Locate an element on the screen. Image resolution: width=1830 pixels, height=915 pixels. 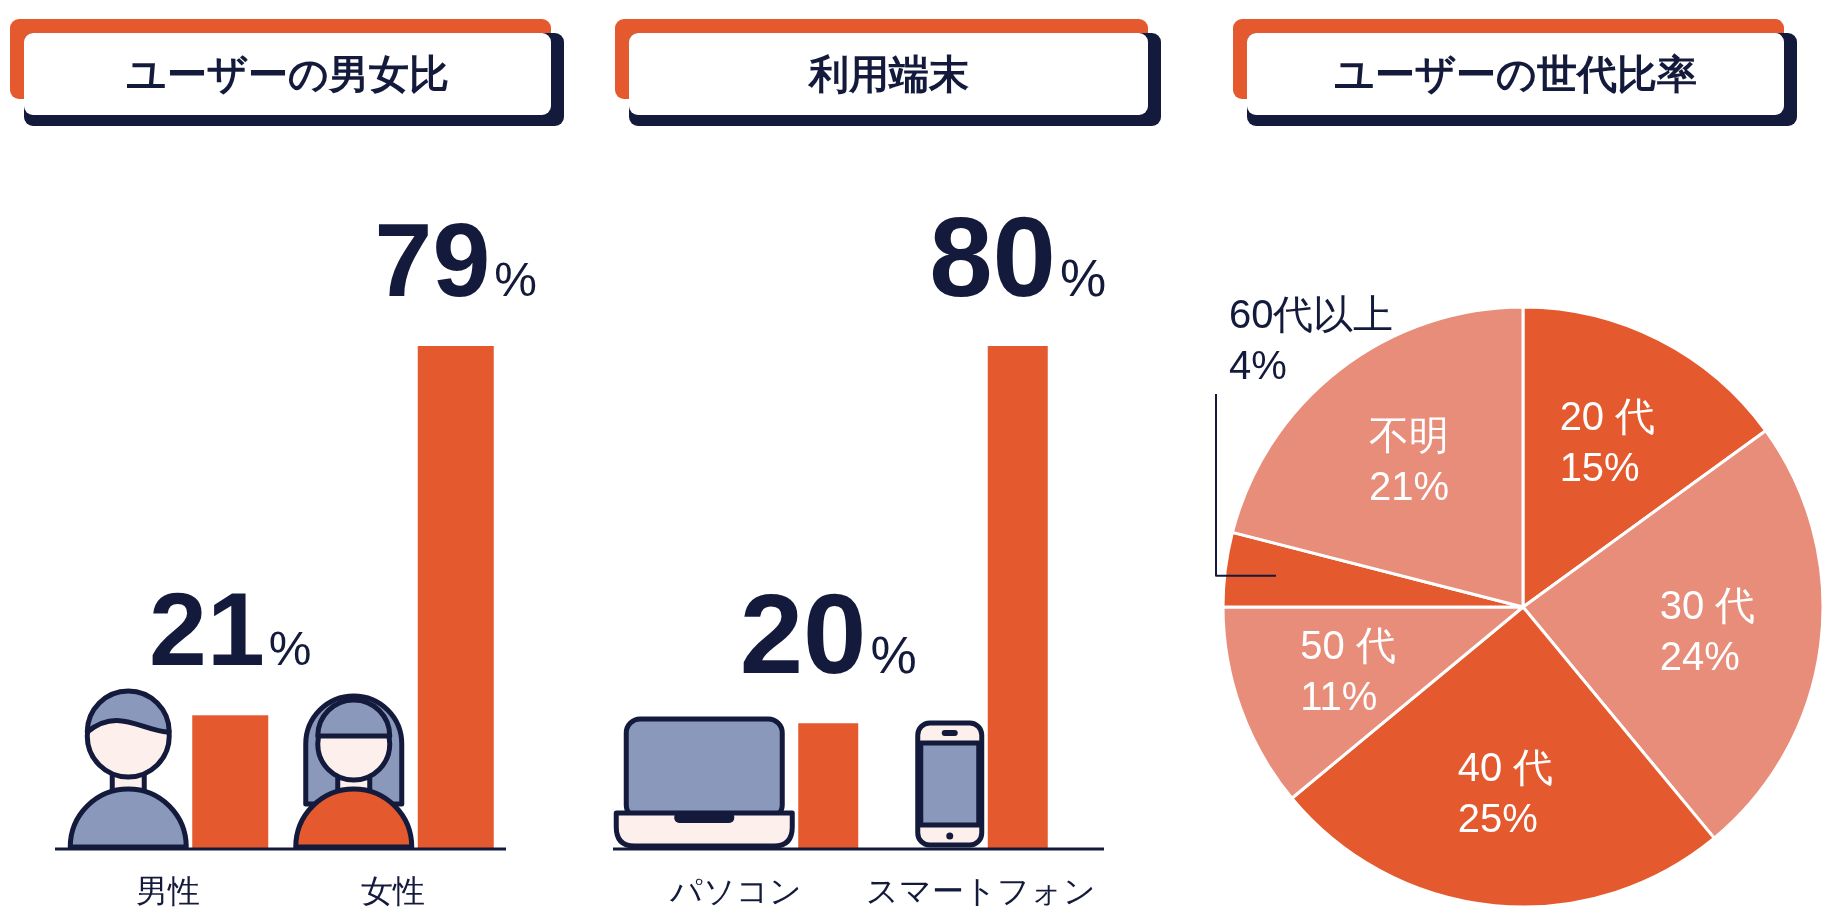
data-label: 79% is located at coordinates (455, 260).